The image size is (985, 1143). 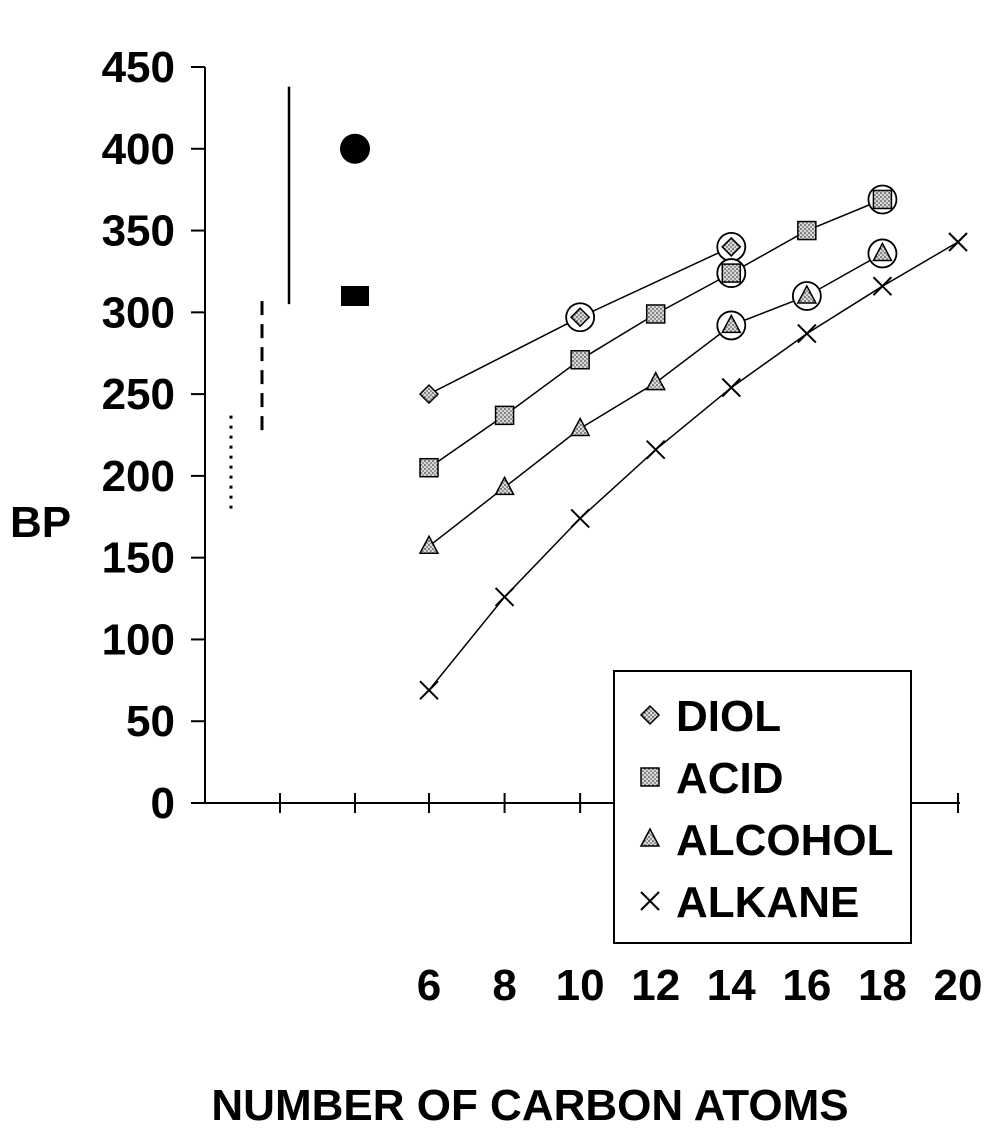 I want to click on x-tick-label: 16, so click(x=806, y=985).